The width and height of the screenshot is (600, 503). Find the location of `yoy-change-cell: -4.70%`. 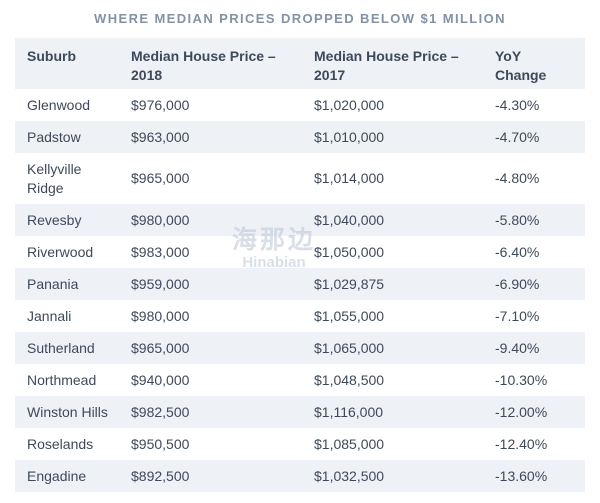

yoy-change-cell: -4.70% is located at coordinates (534, 137).